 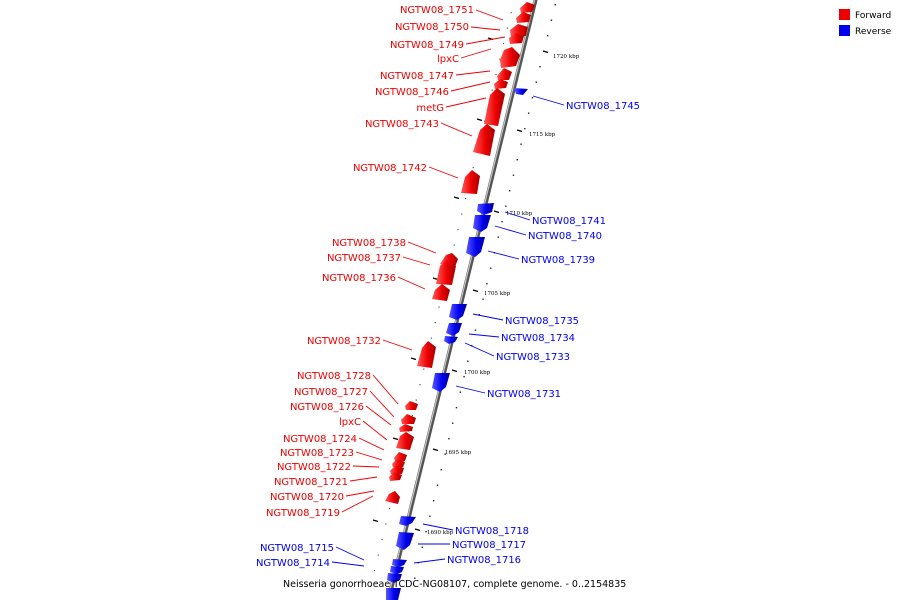 What do you see at coordinates (417, 76) in the screenshot?
I see `gene-label: NGTW08_1747` at bounding box center [417, 76].